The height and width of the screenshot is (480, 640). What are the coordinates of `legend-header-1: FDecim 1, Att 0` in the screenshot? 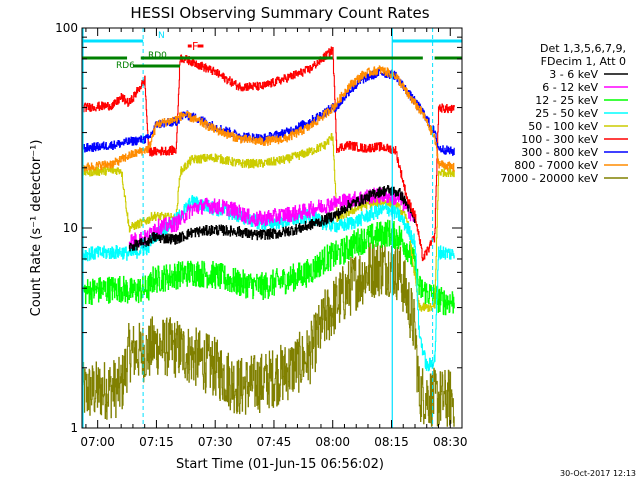 It's located at (583, 61).